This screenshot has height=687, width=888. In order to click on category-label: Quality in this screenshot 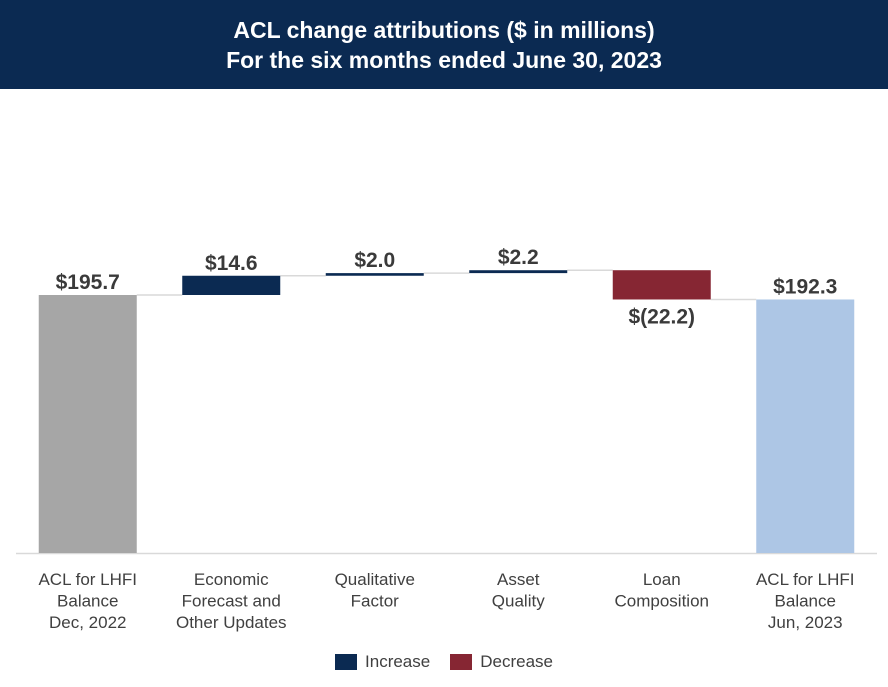, I will do `click(518, 601)`.